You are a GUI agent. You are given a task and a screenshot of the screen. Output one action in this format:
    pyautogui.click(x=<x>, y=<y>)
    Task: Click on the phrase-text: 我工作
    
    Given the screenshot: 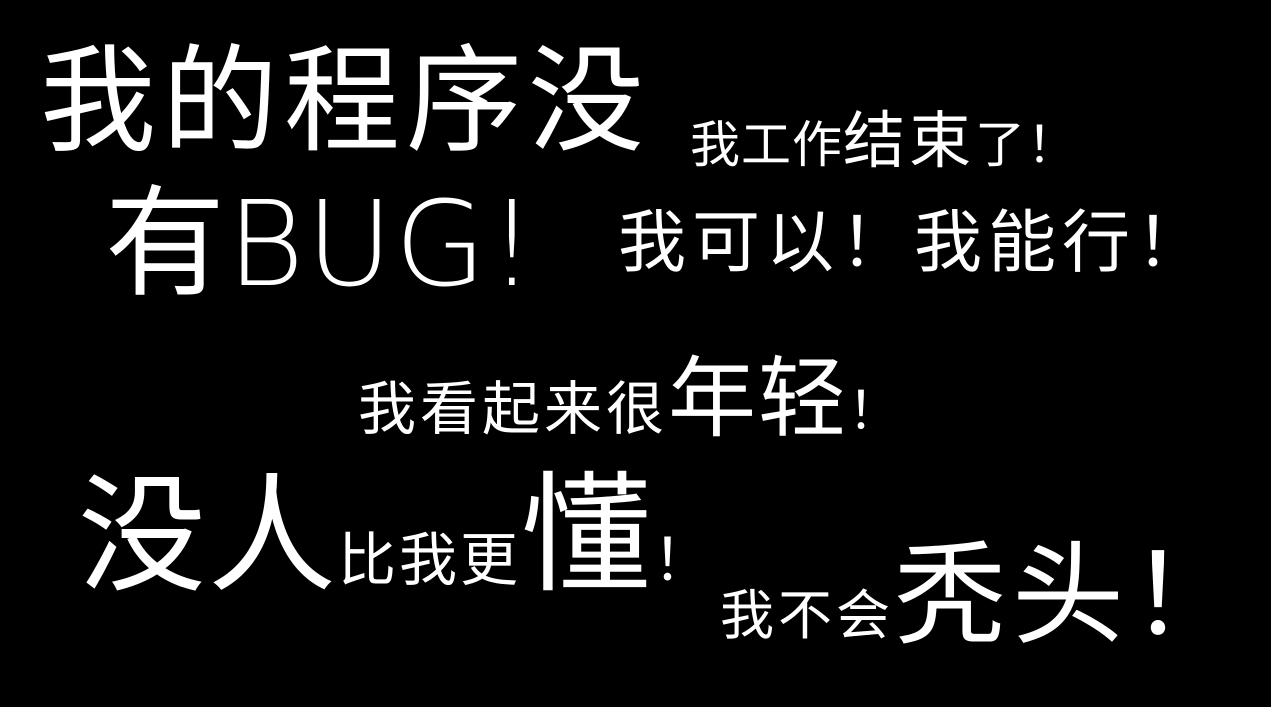 What is the action you would take?
    pyautogui.click(x=766, y=145)
    